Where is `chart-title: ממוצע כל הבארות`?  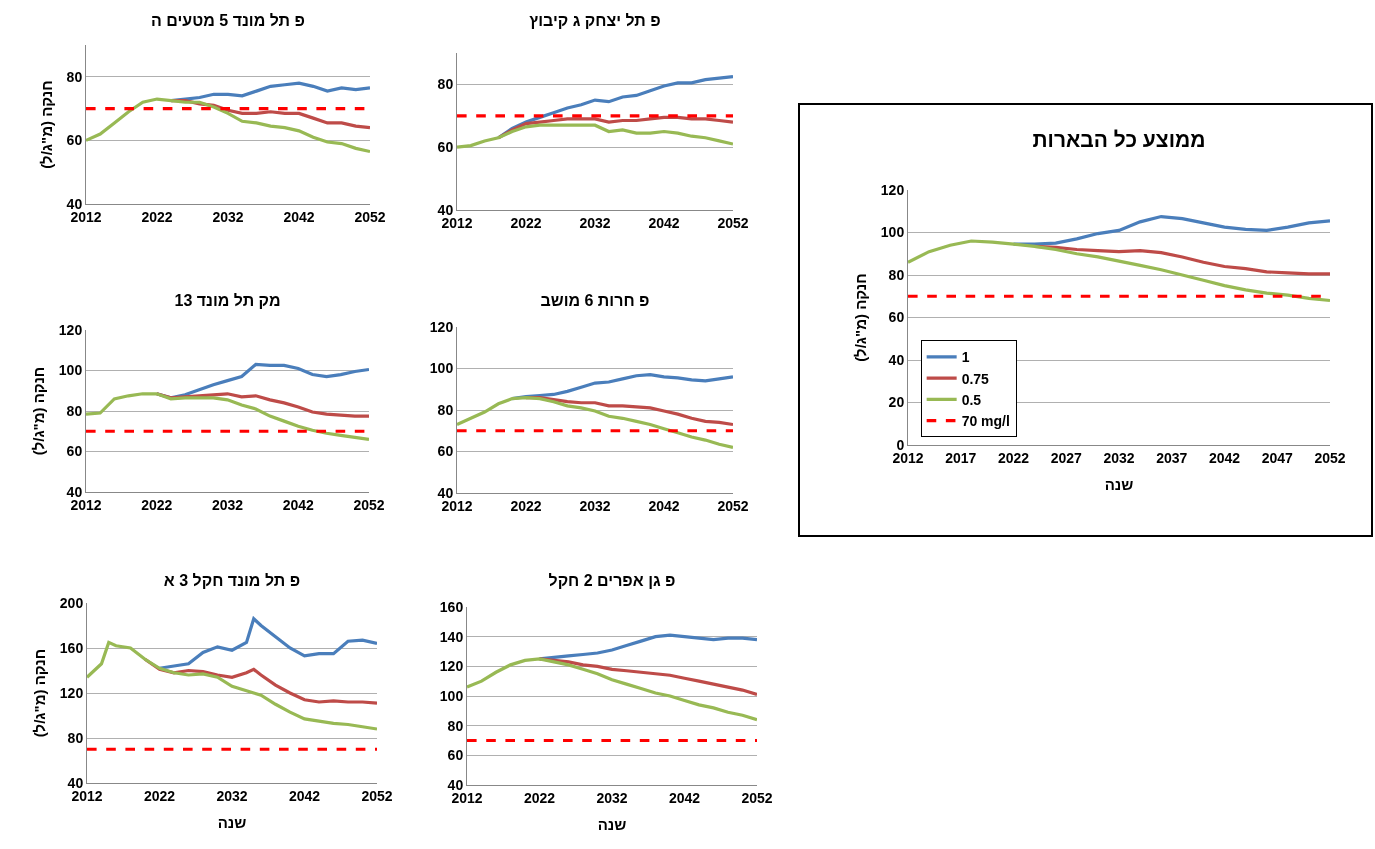 chart-title: ממוצע כל הבארות is located at coordinates (1119, 140).